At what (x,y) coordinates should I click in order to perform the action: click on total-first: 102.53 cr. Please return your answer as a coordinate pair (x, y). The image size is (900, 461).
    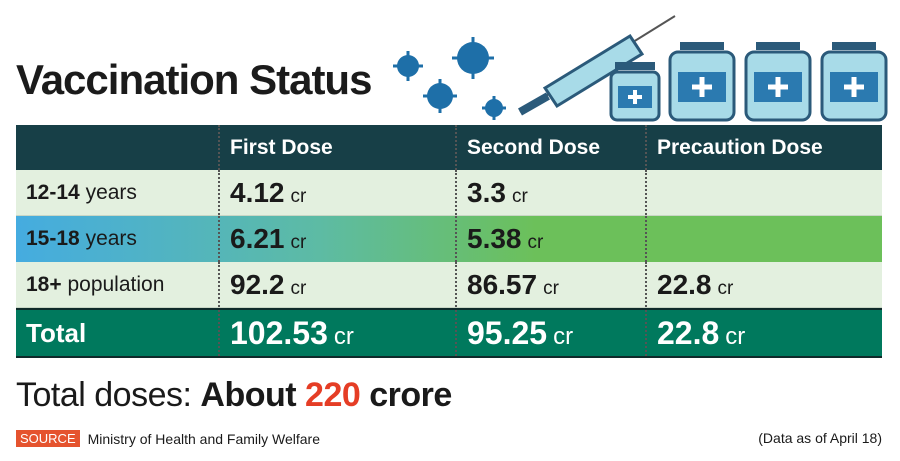
    Looking at the image, I should click on (336, 333).